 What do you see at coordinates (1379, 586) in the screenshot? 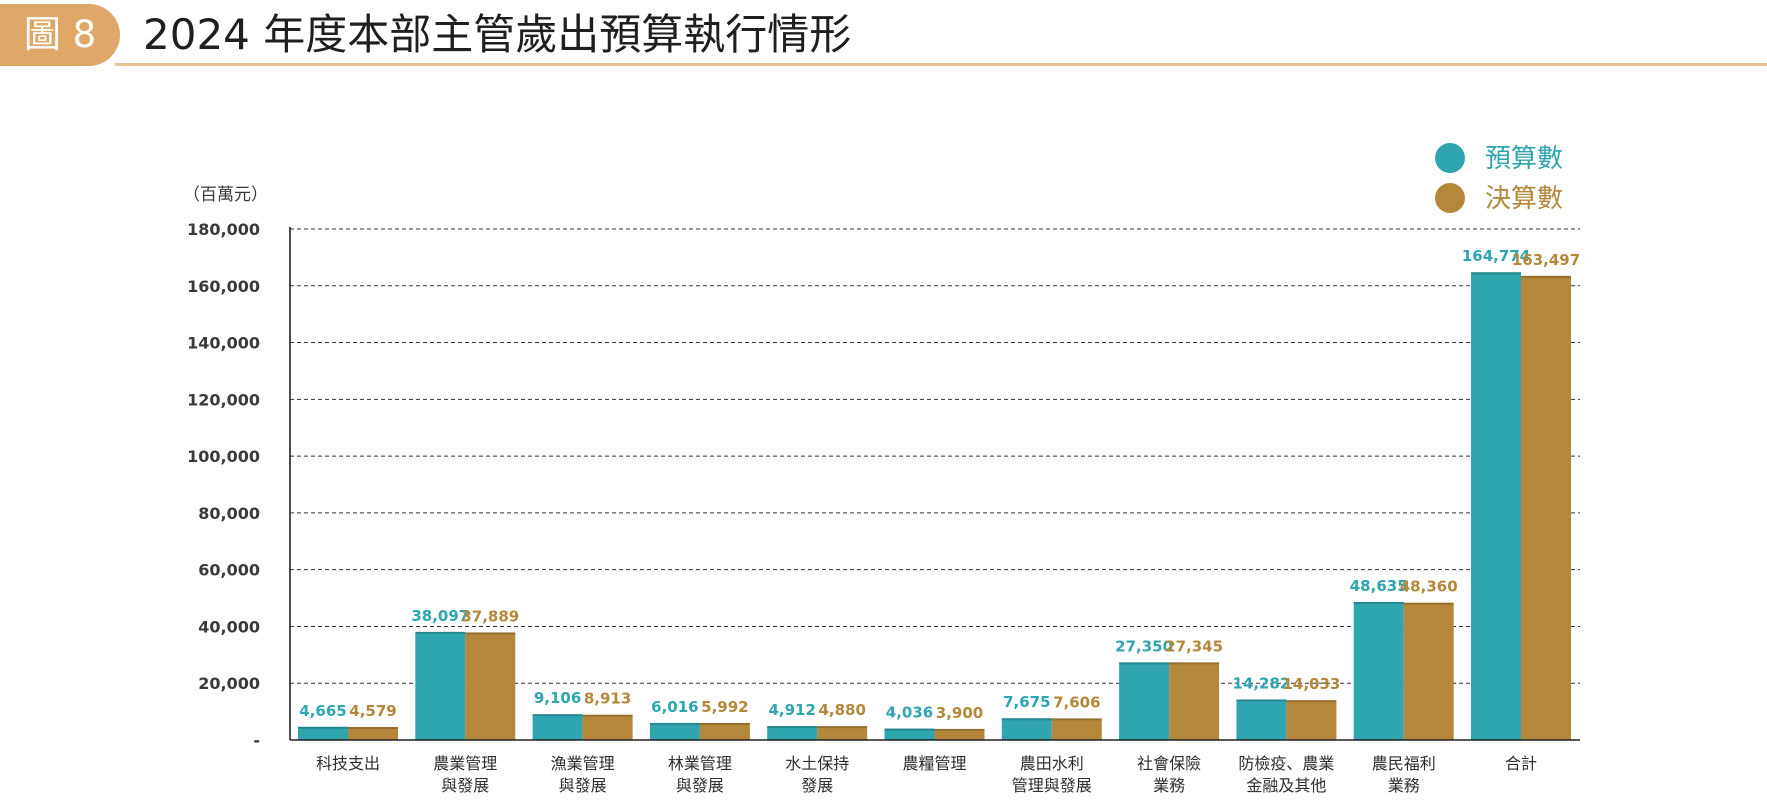
I see `data-label: 48,635` at bounding box center [1379, 586].